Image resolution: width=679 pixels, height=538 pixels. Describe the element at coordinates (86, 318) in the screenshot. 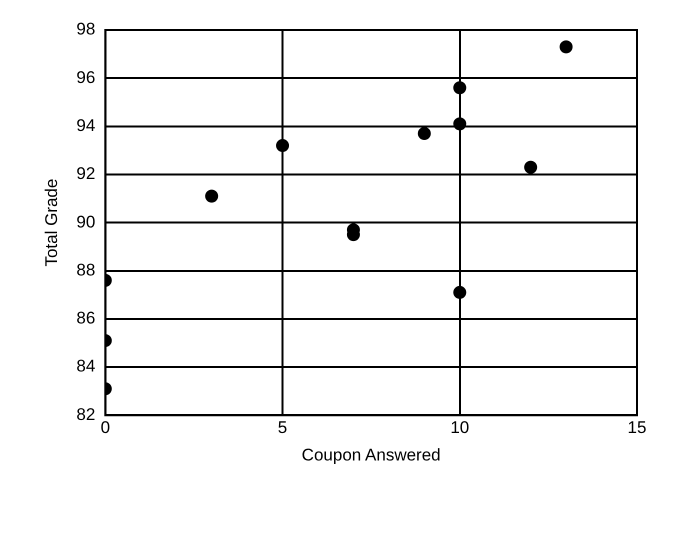

I see `y-tick-label: 86` at that location.